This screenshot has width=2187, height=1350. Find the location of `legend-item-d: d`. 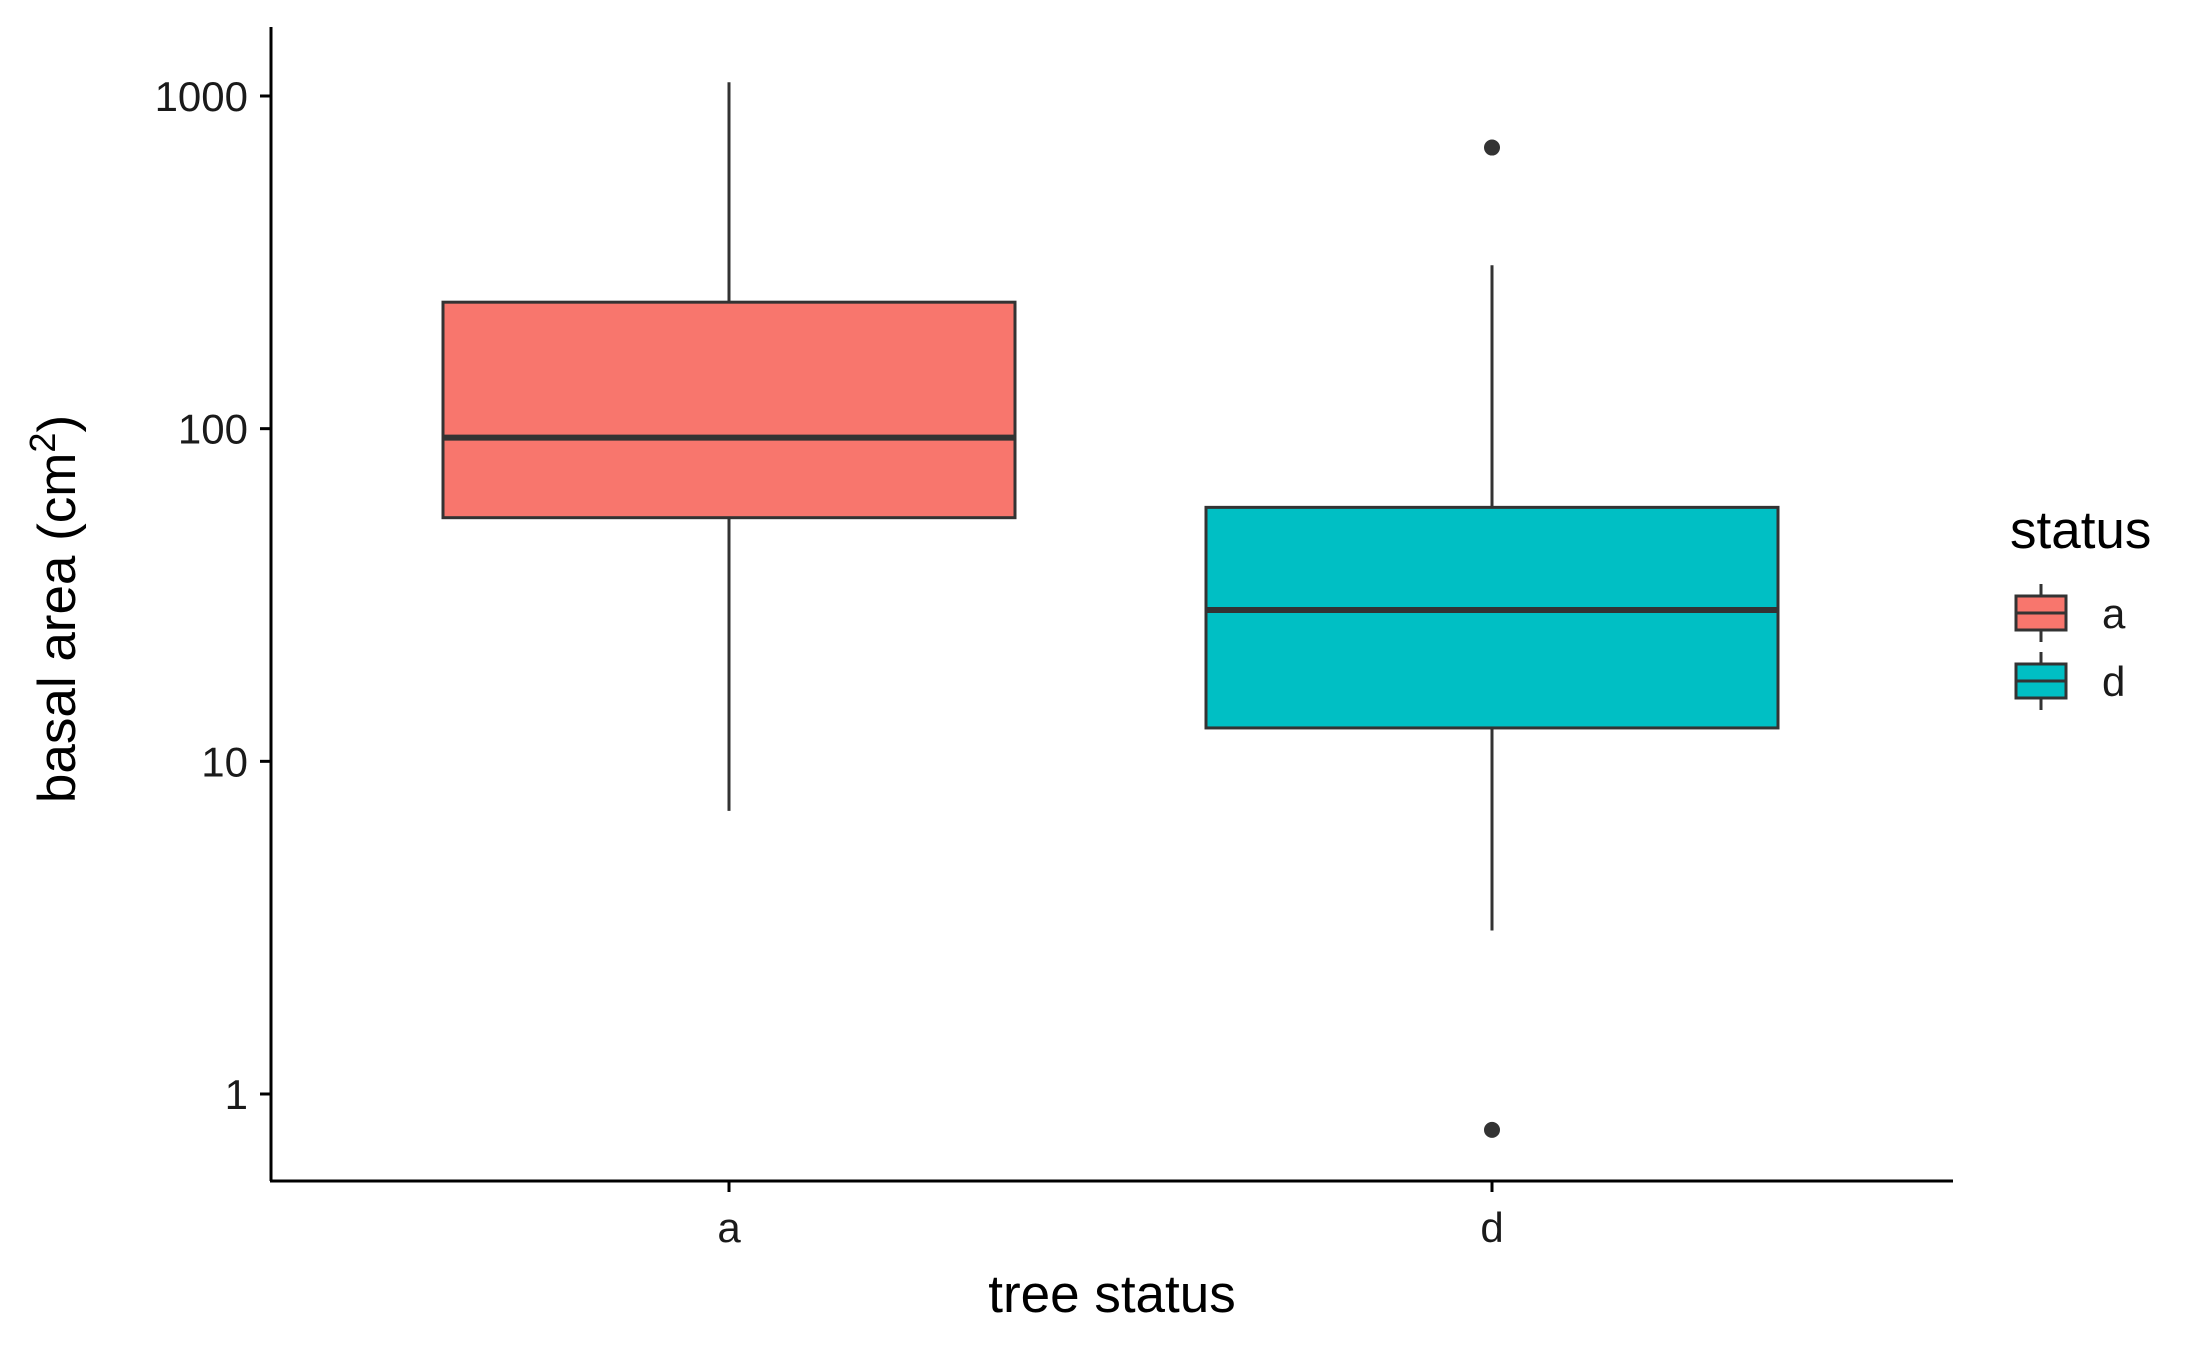

legend-item-d: d is located at coordinates (2069, 681).